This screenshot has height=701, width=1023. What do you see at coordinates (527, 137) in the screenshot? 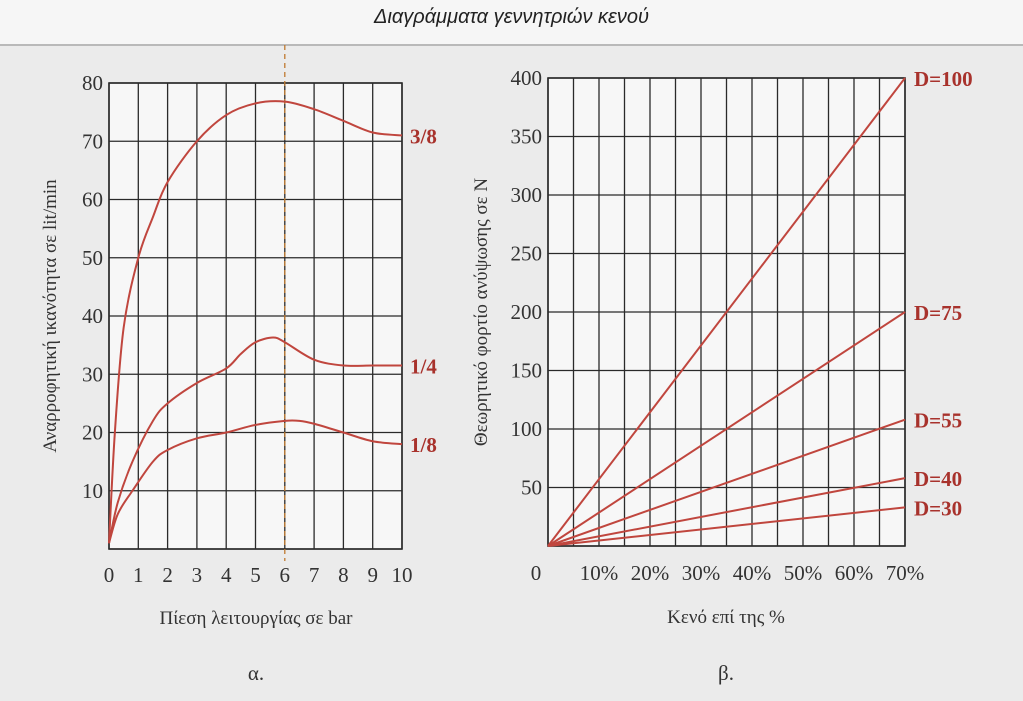
I see `y-tick-label: 350` at bounding box center [527, 137].